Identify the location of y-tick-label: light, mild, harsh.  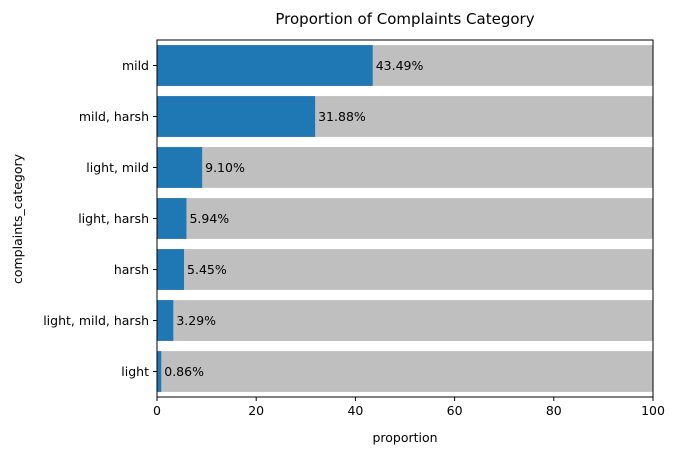
(96, 320).